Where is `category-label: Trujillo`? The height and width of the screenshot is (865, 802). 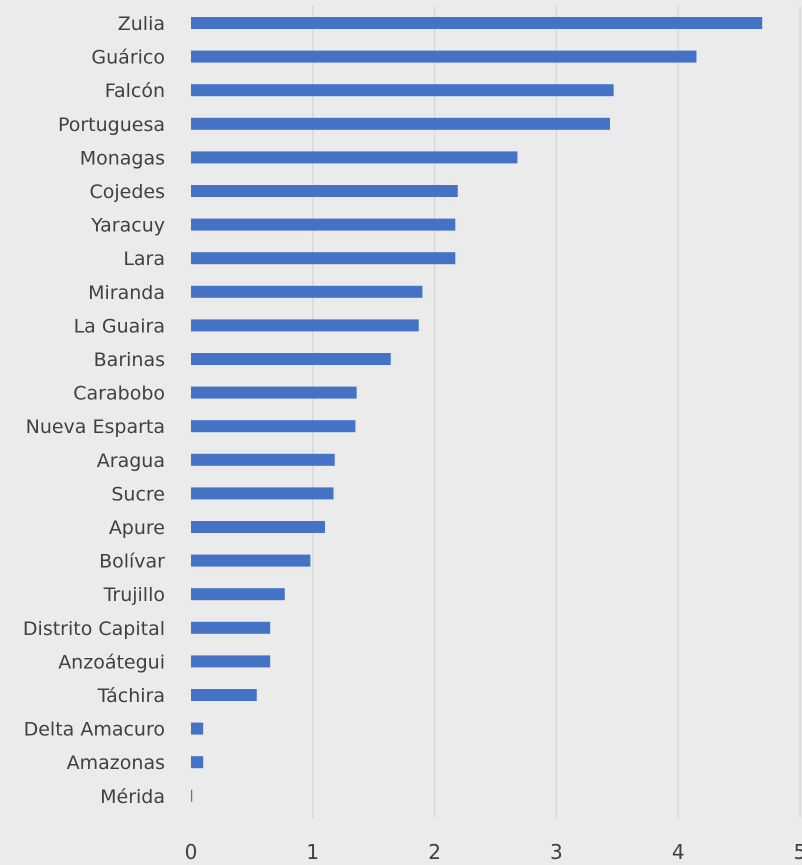 category-label: Trujillo is located at coordinates (134, 595).